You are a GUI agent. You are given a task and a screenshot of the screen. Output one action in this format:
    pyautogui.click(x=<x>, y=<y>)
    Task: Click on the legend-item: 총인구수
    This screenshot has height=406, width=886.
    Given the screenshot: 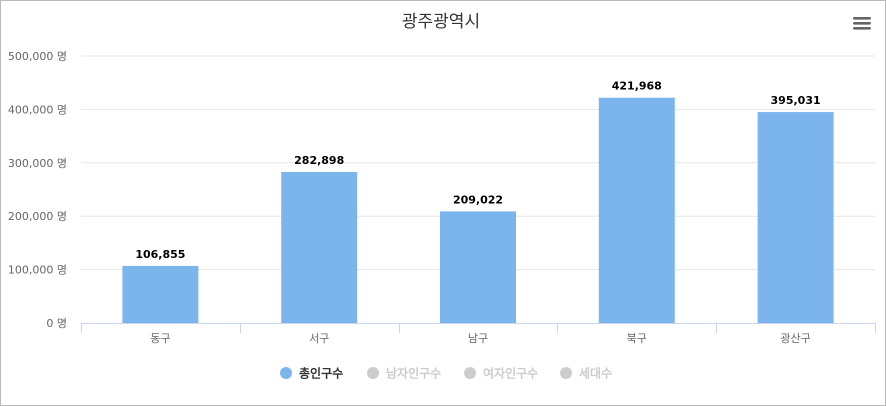 What is the action you would take?
    pyautogui.click(x=311, y=373)
    